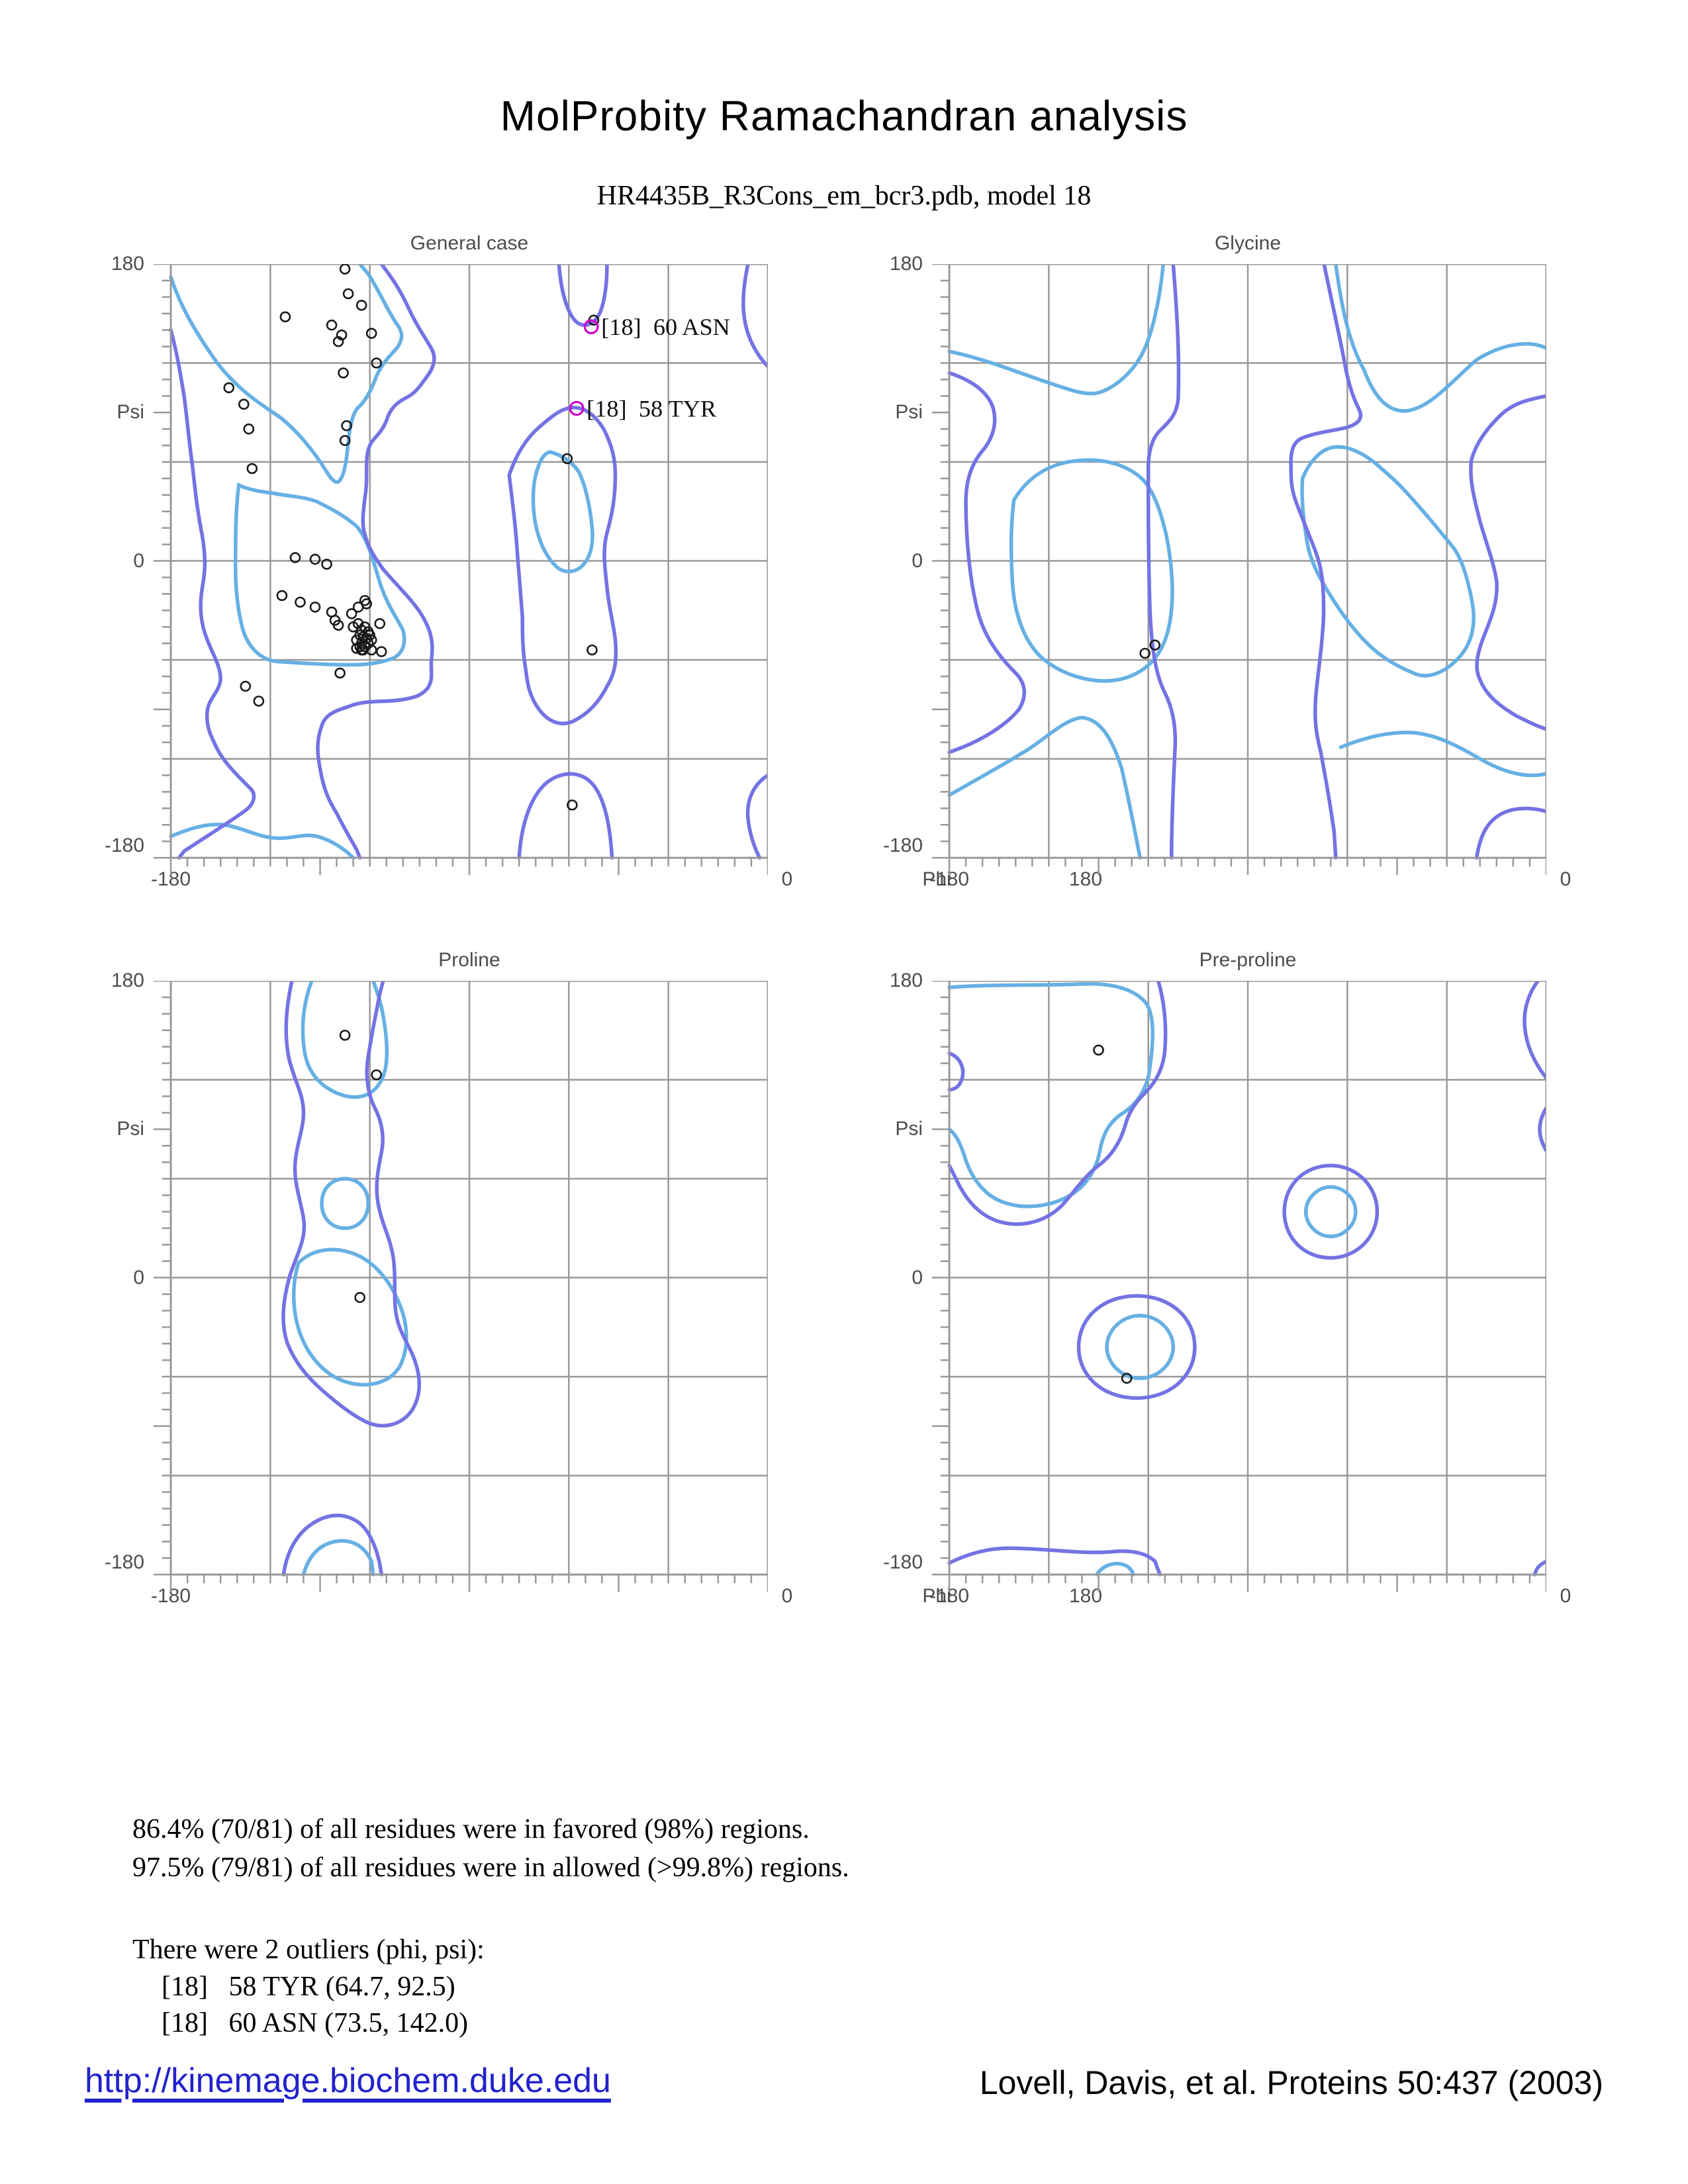 This screenshot has height=2184, width=1688. I want to click on rama-plot-glycine, so click(1237, 571).